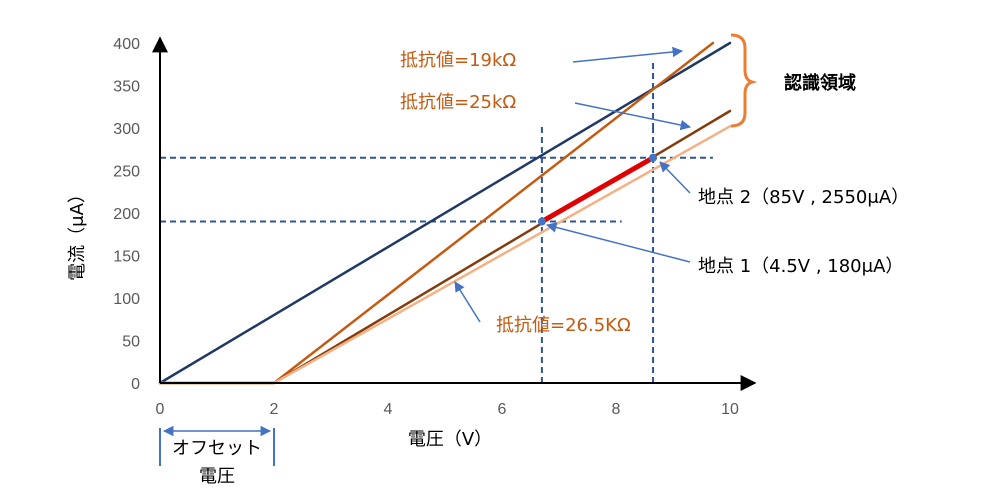 The width and height of the screenshot is (993, 502). I want to click on annotation-offset-line2: 電圧, so click(217, 476).